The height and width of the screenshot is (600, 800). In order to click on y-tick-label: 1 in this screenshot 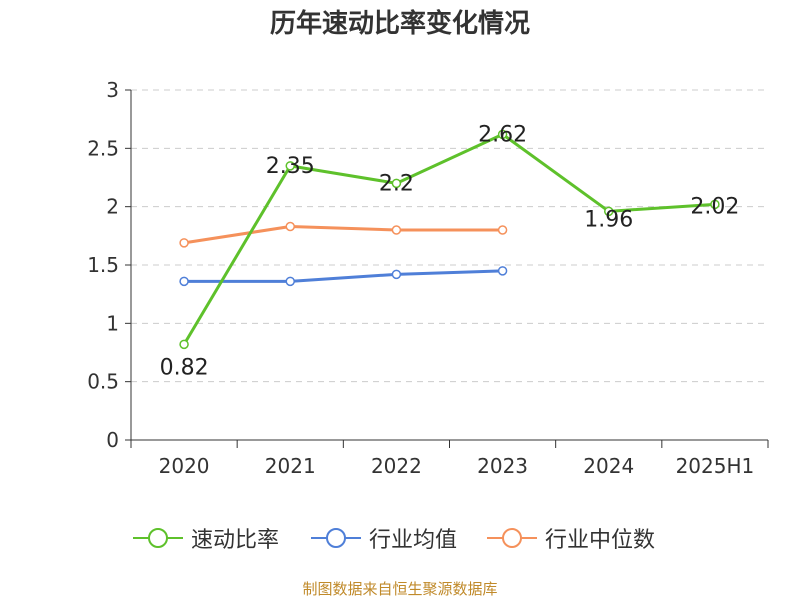, I will do `click(112, 323)`.